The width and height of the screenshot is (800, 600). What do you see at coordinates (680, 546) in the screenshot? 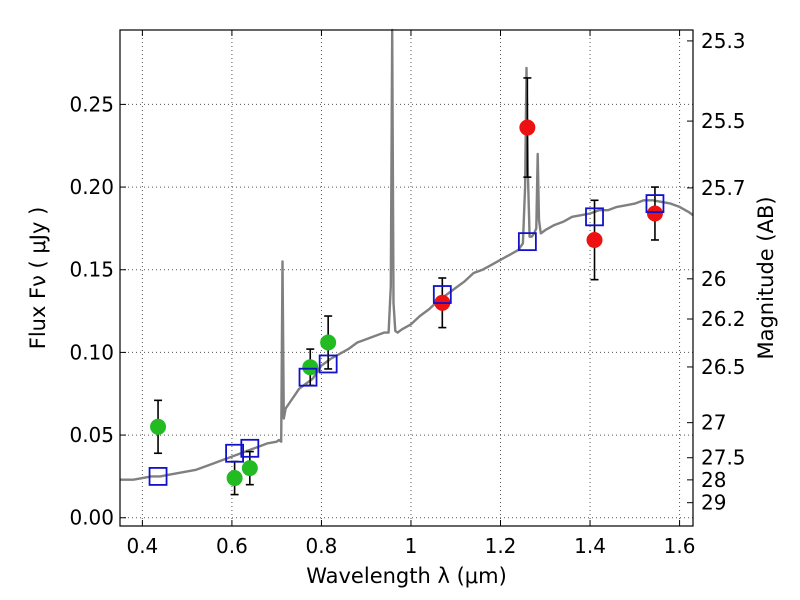
I see `x-tick-label: 1.6` at bounding box center [680, 546].